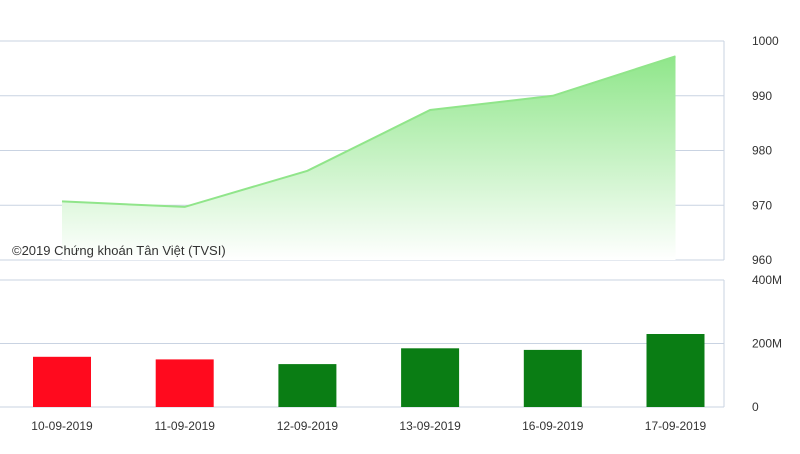 The width and height of the screenshot is (800, 454). I want to click on x-tick-label: 17-09-2019, so click(676, 426).